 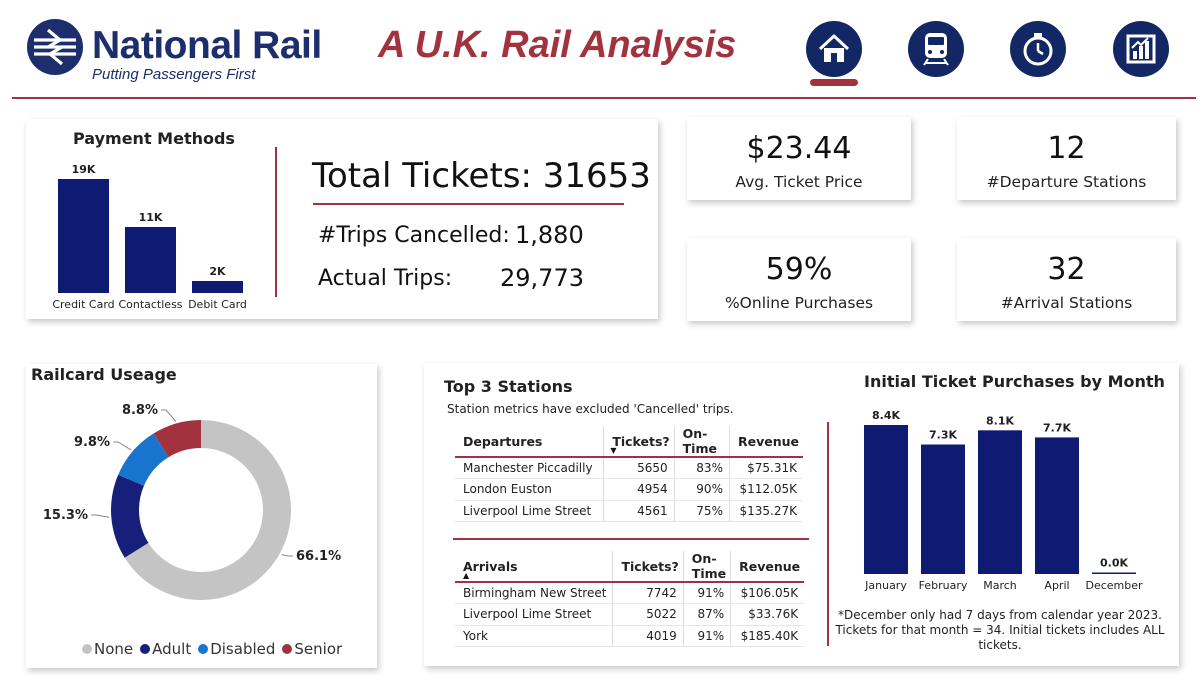 I want to click on departures-col-station: Departures, so click(x=530, y=441).